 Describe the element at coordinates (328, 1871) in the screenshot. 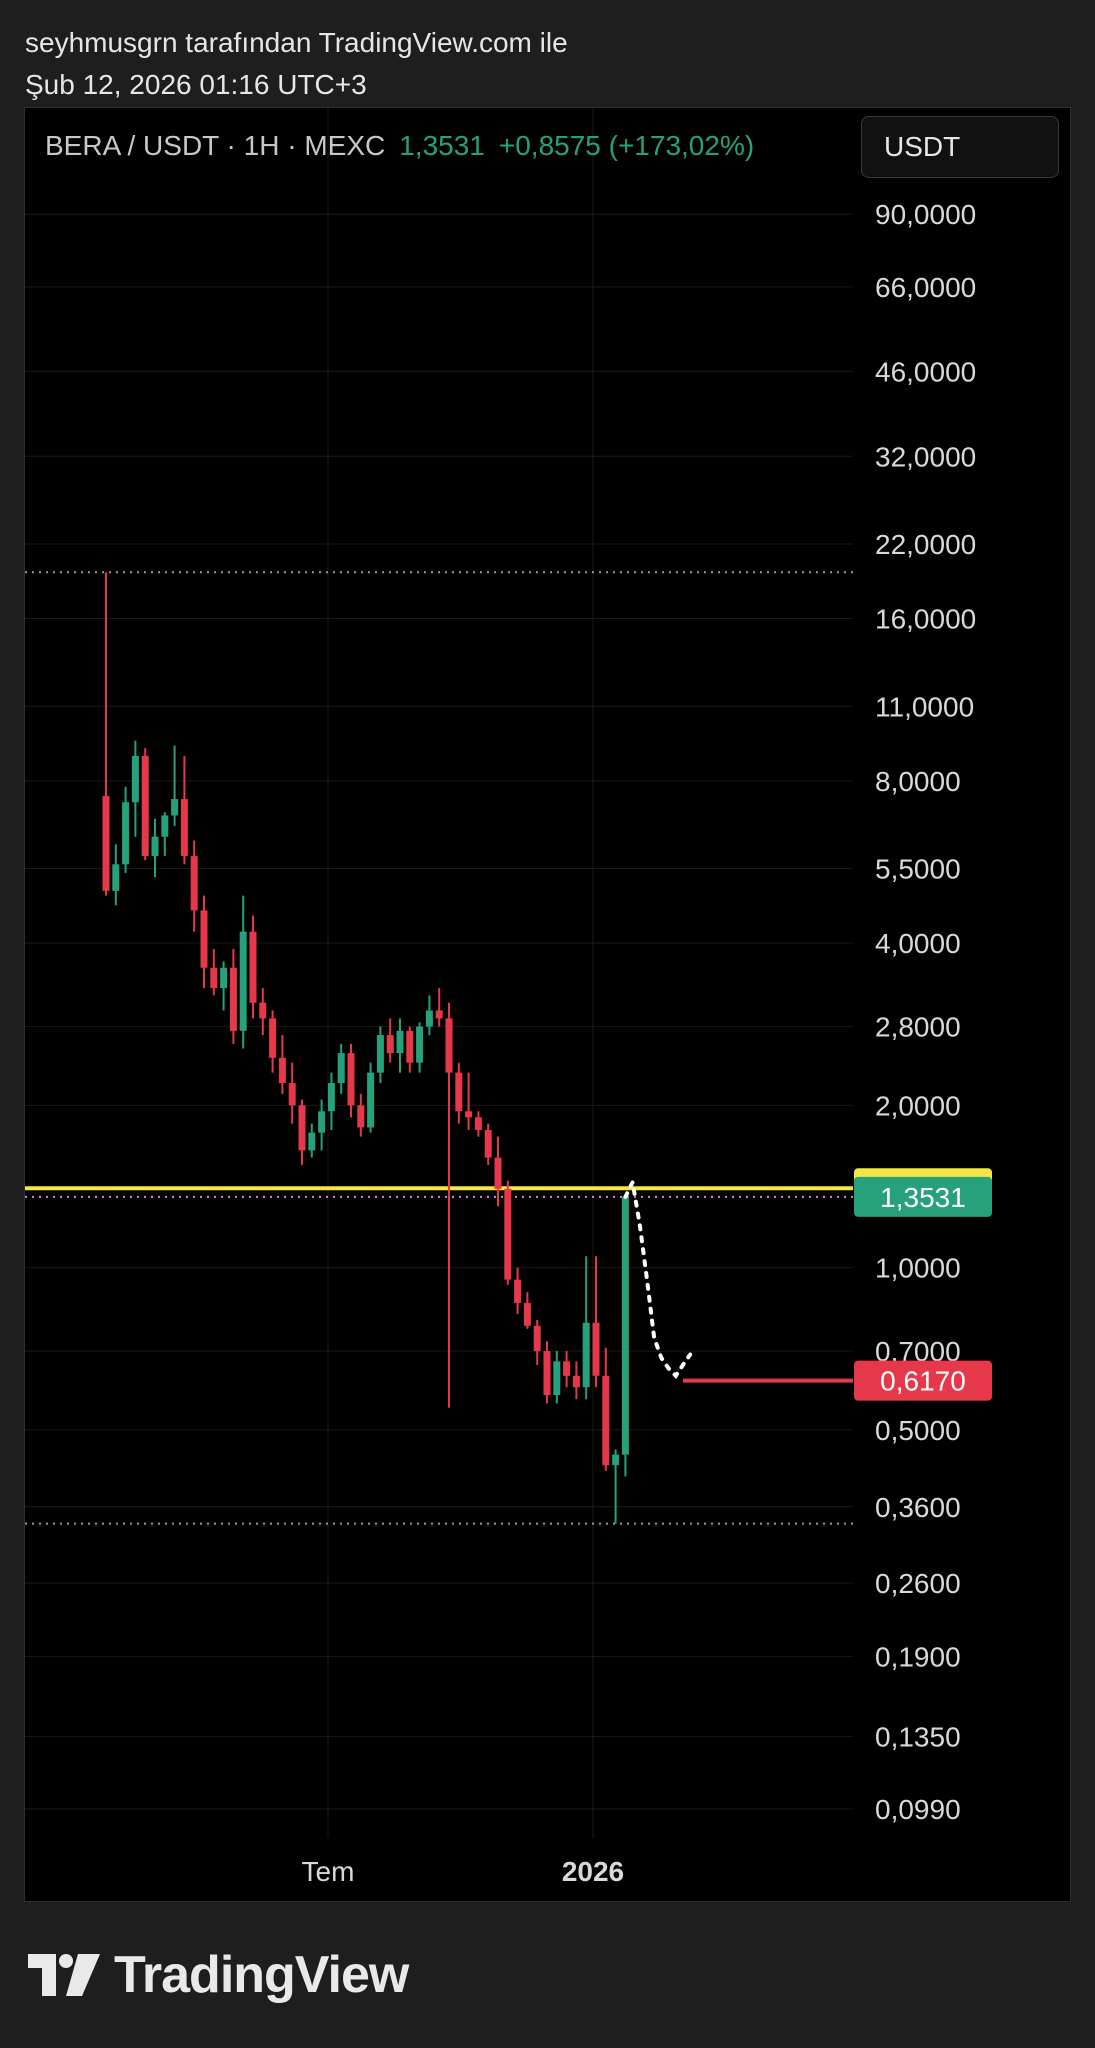

I see `x-tick-label: Tem` at that location.